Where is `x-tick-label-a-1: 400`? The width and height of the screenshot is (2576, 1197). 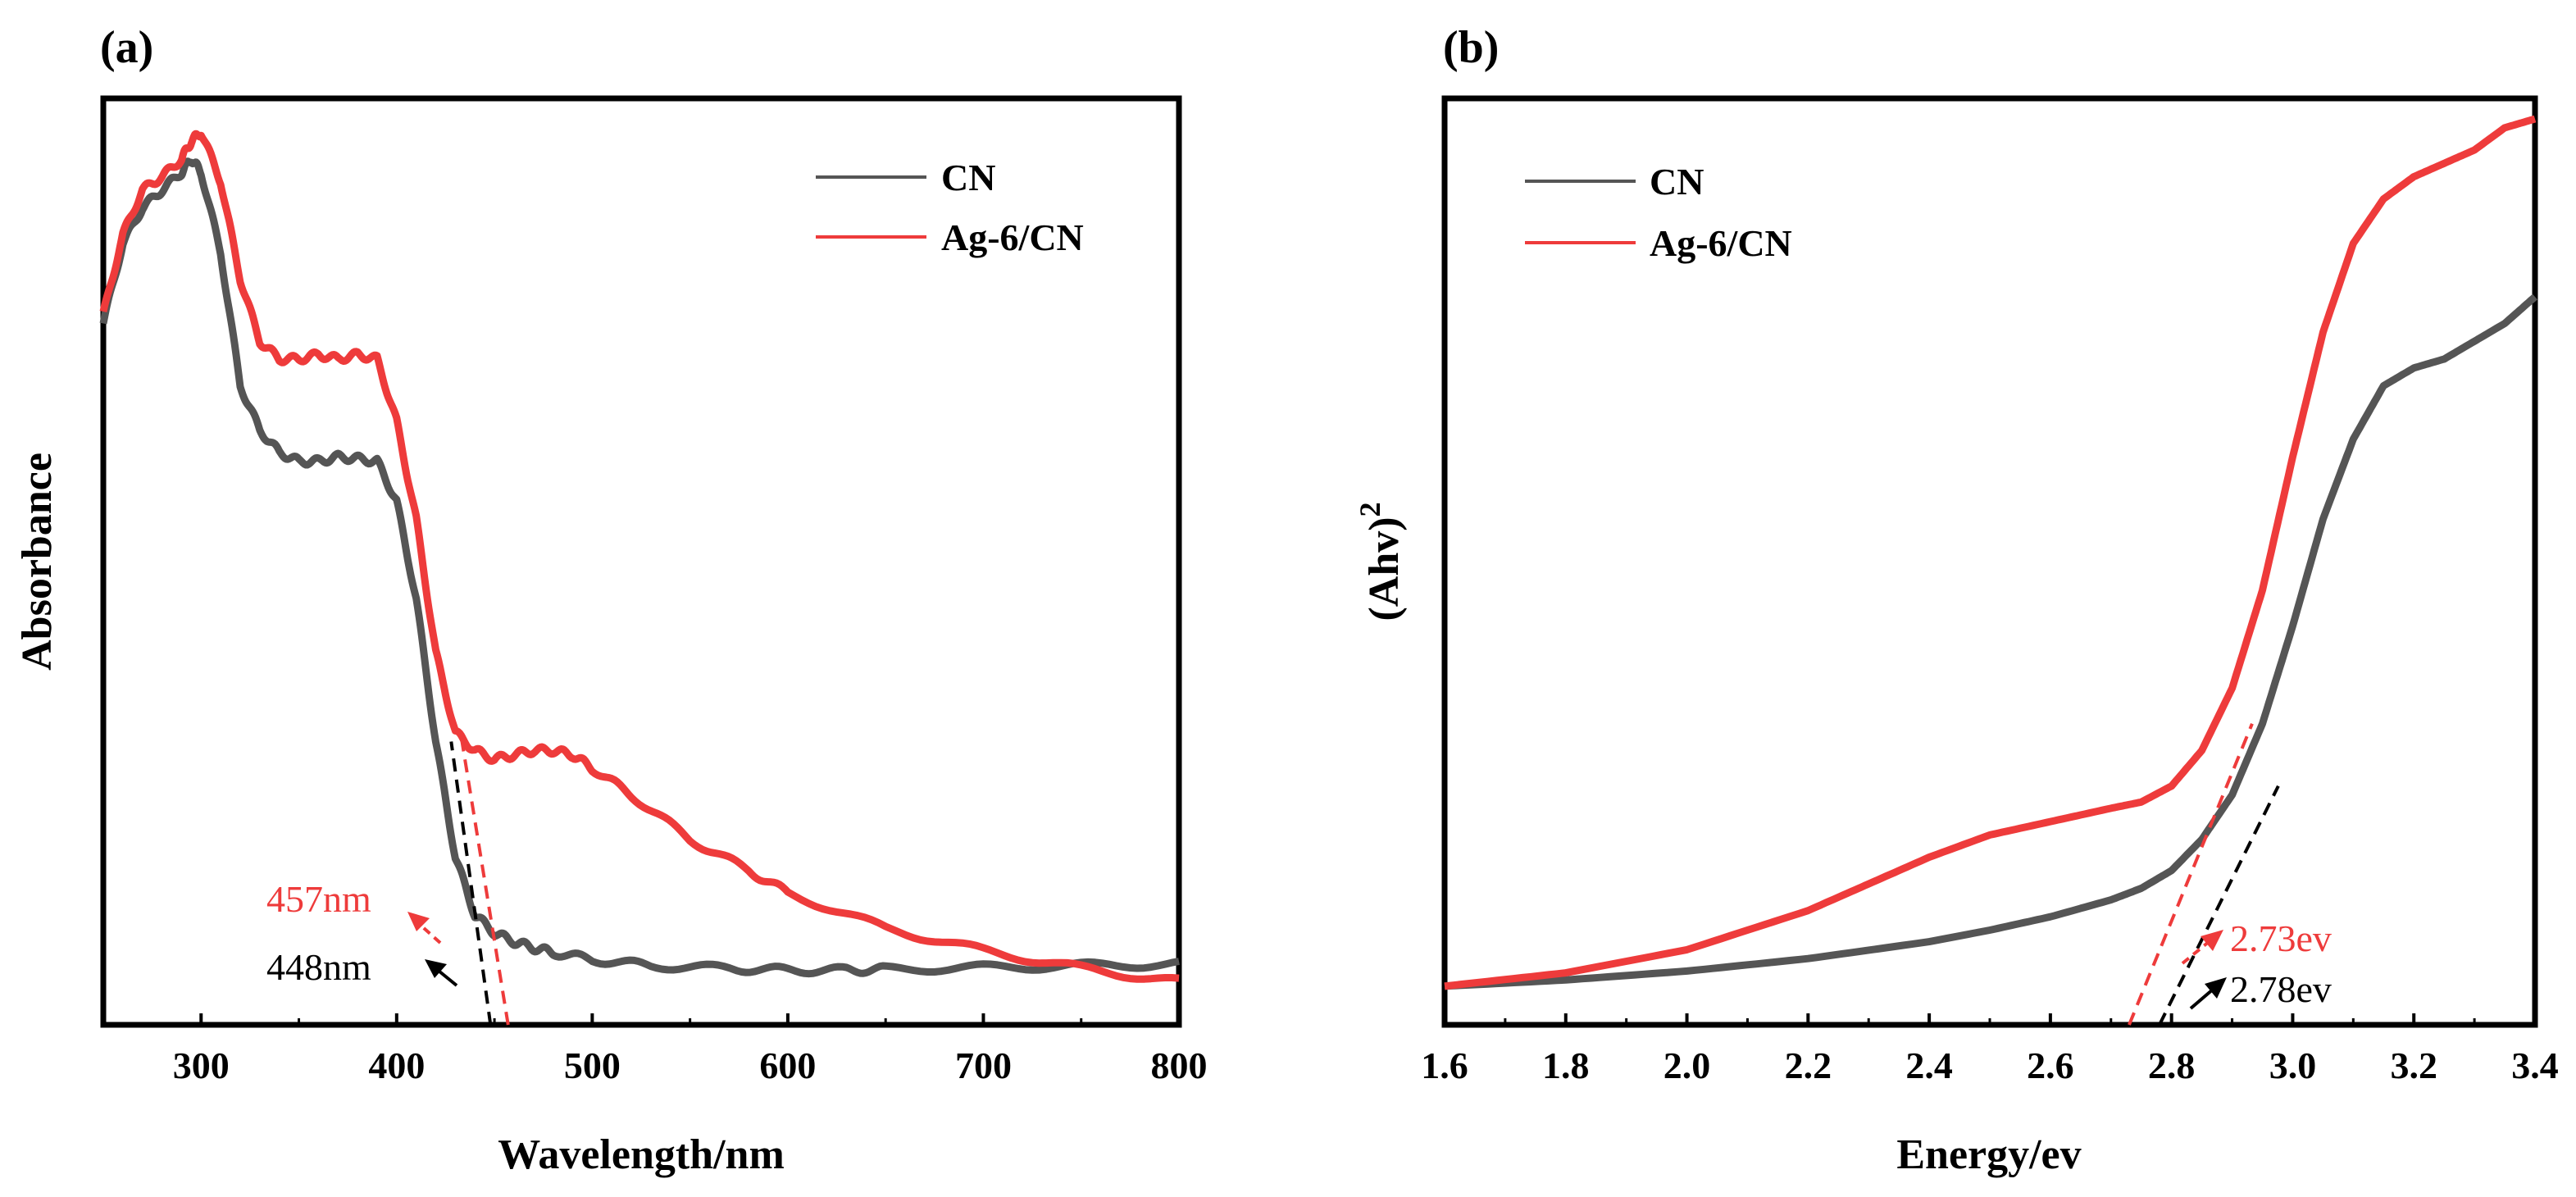
x-tick-label-a-1: 400 is located at coordinates (396, 1065).